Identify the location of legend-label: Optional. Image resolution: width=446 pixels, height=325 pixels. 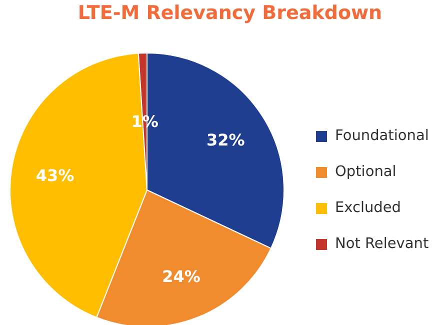
(365, 172).